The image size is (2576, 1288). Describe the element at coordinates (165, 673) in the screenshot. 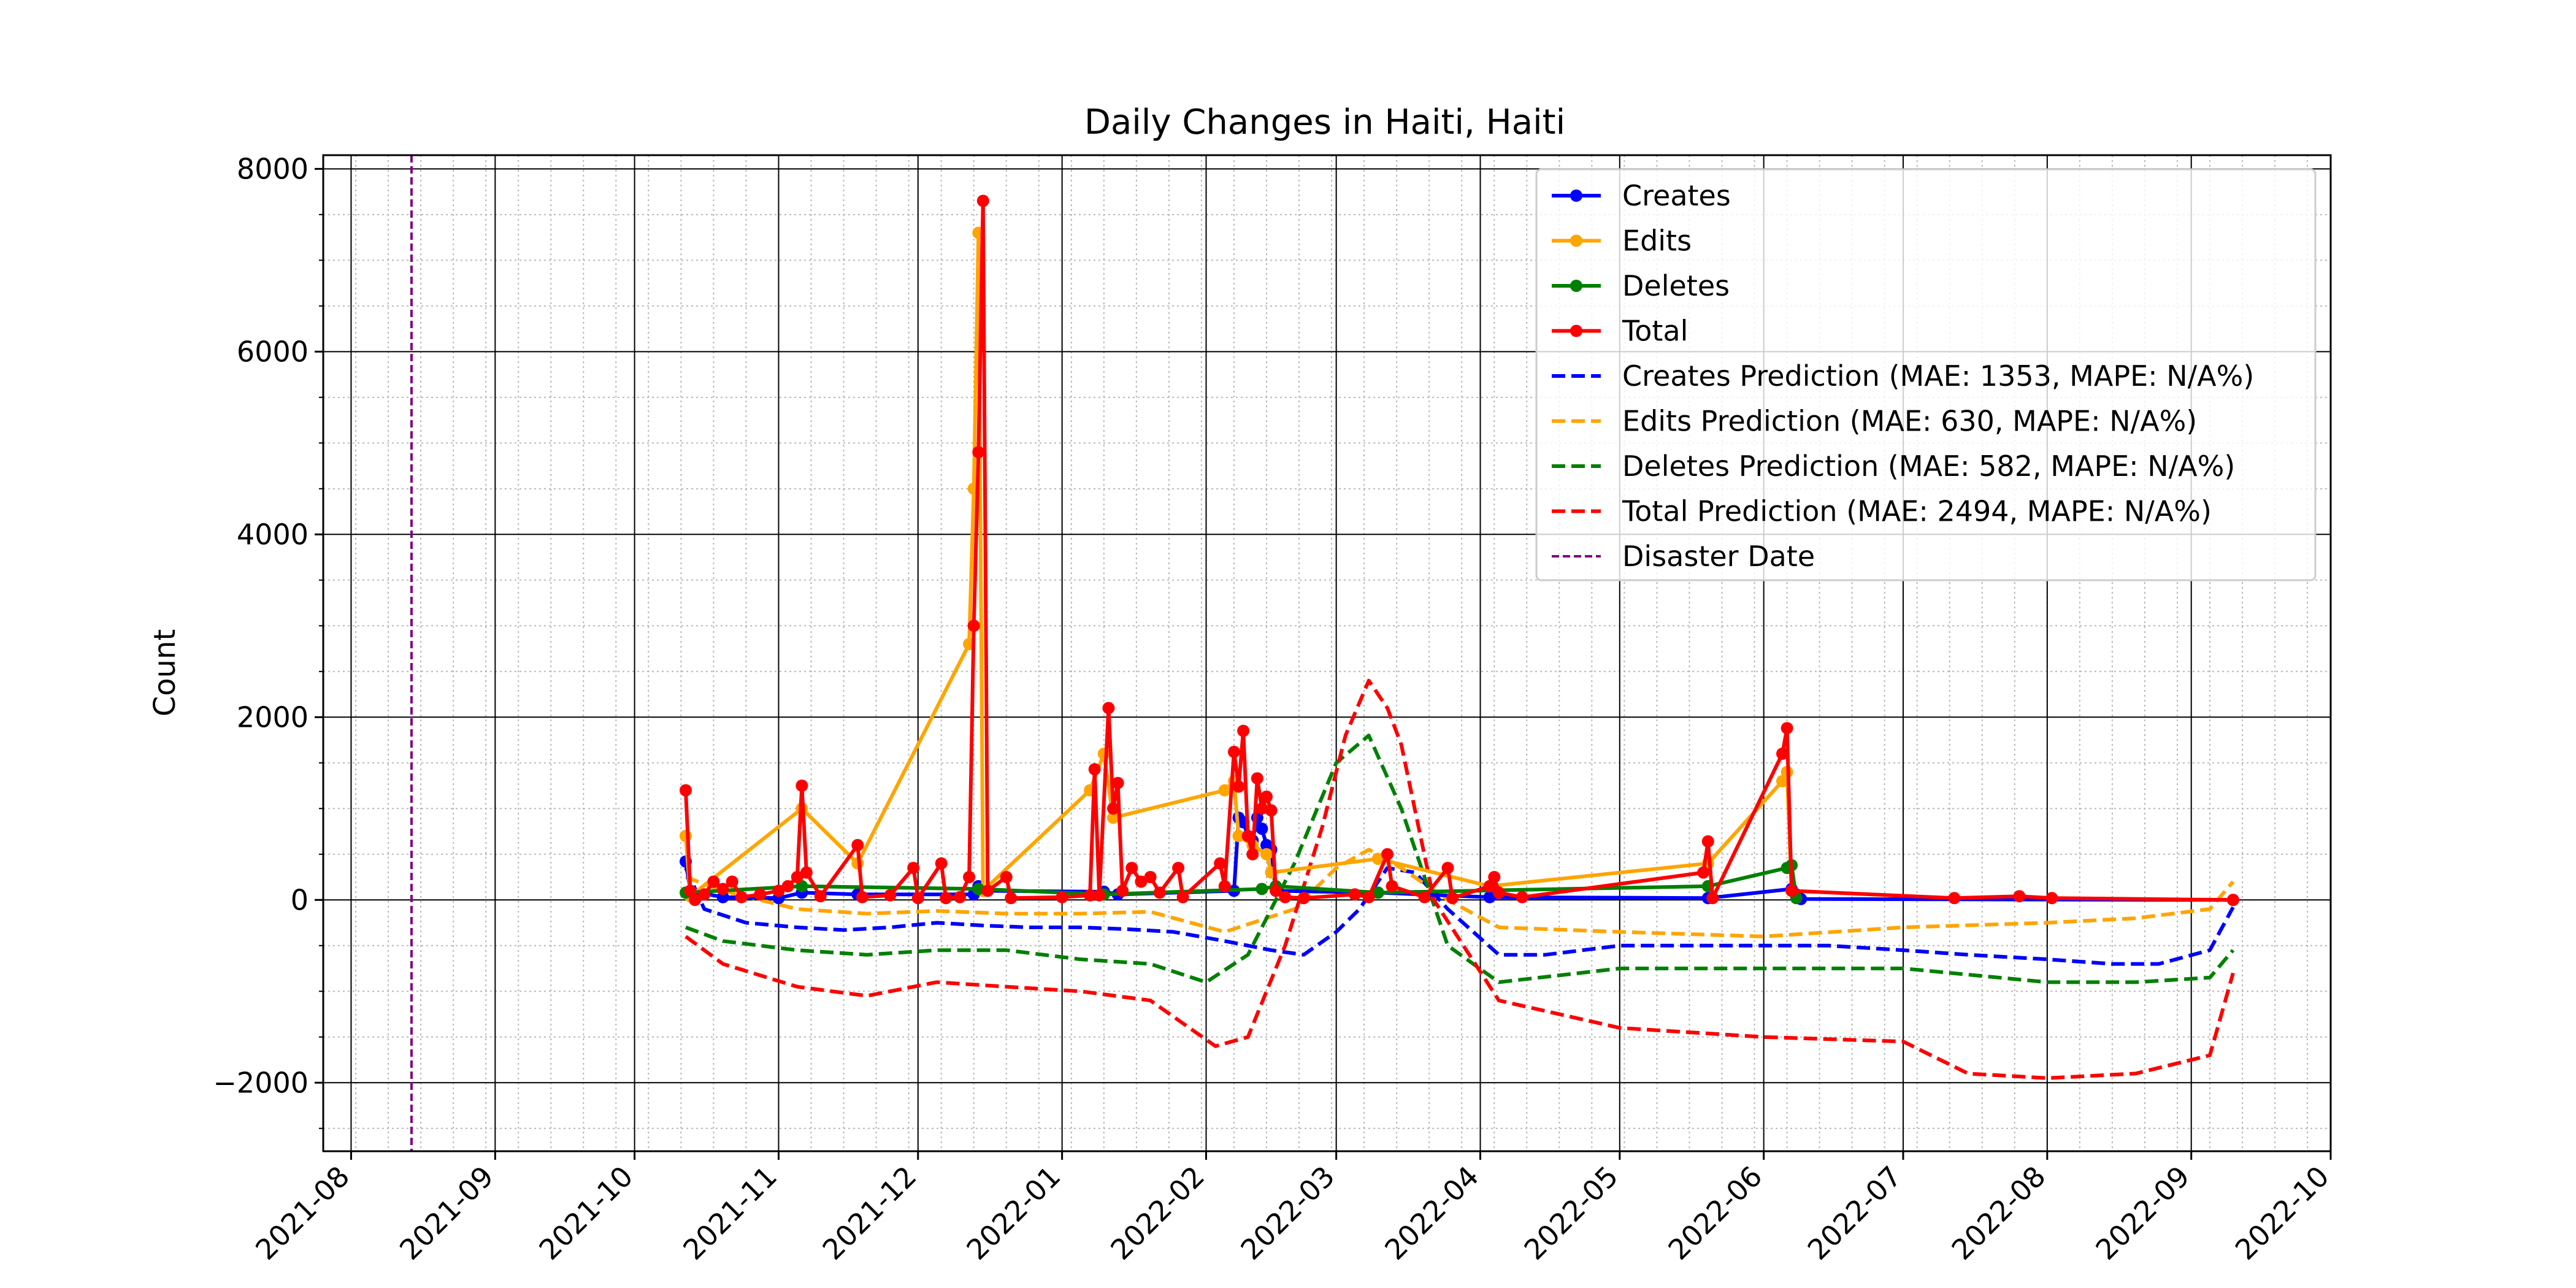

I see `y-axis-label: Count` at that location.